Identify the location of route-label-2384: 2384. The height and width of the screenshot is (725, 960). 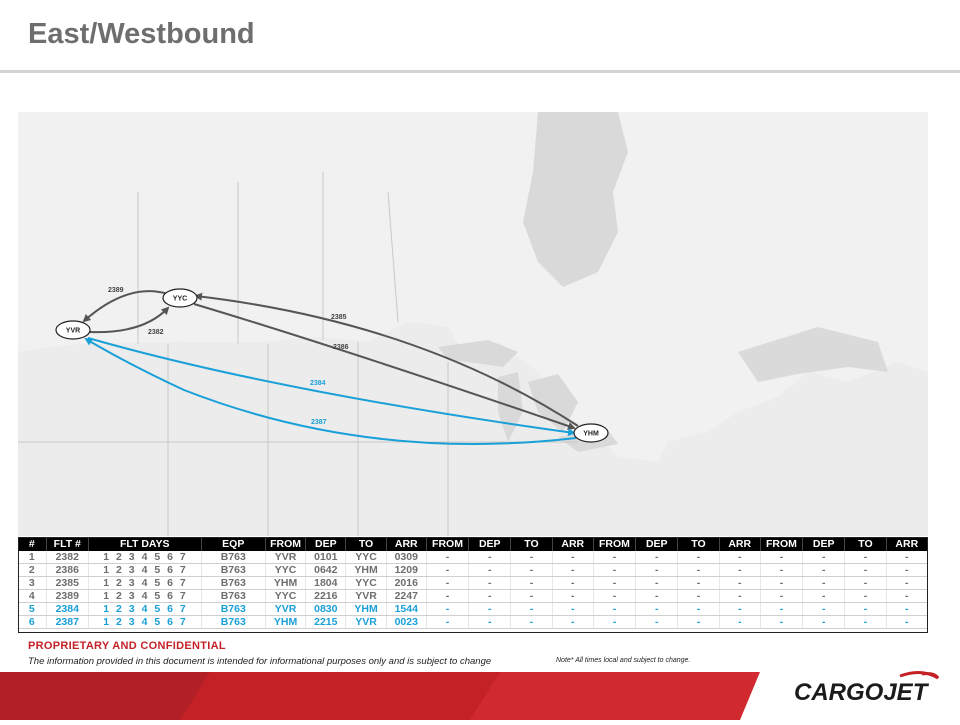
(318, 383).